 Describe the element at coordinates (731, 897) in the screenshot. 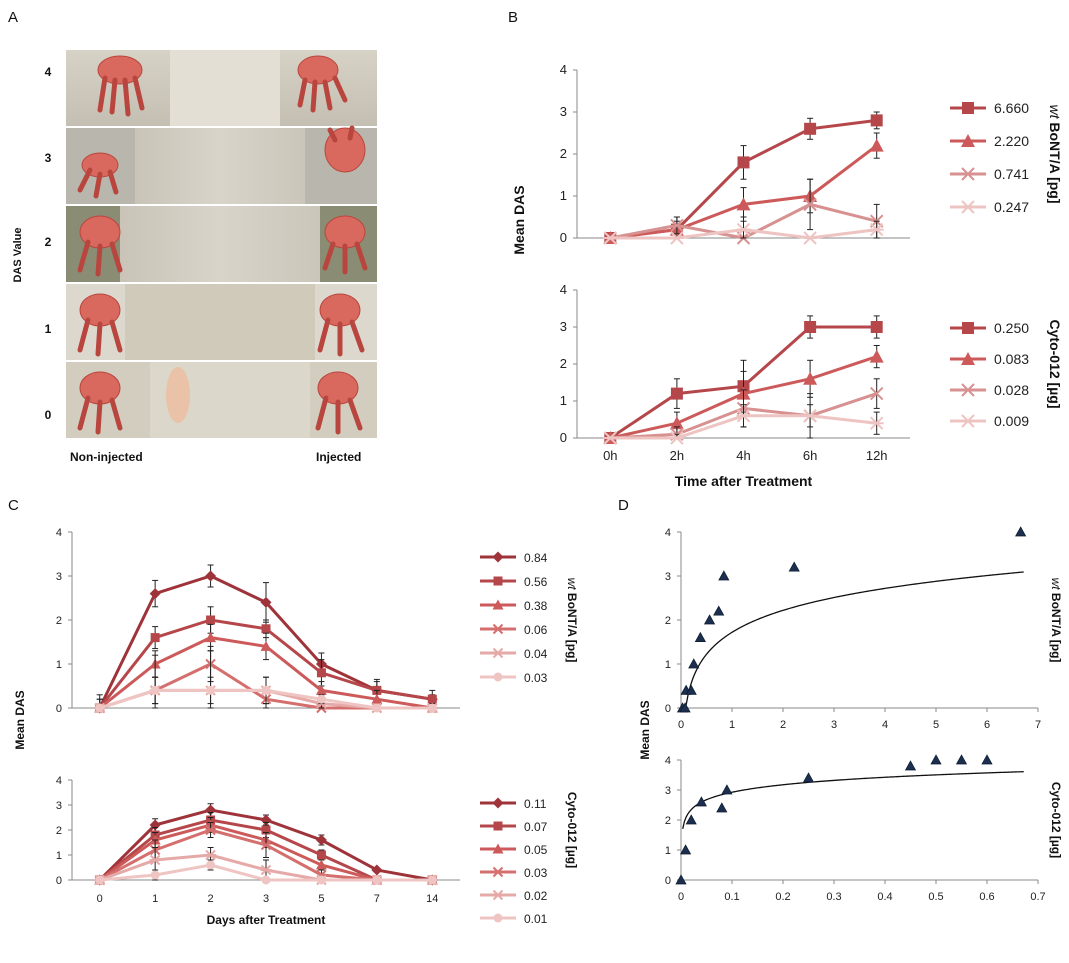

I see `x-tick-label: 0.1` at that location.